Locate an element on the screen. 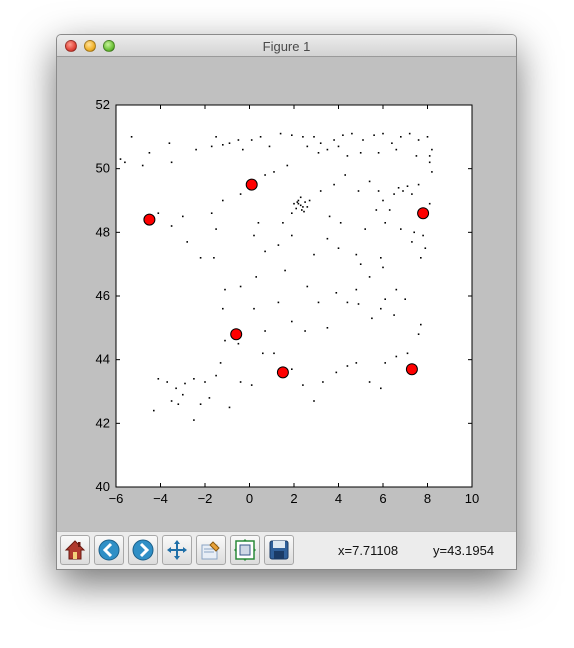 The width and height of the screenshot is (574, 648). y-tick-label: 40 is located at coordinates (103, 486).